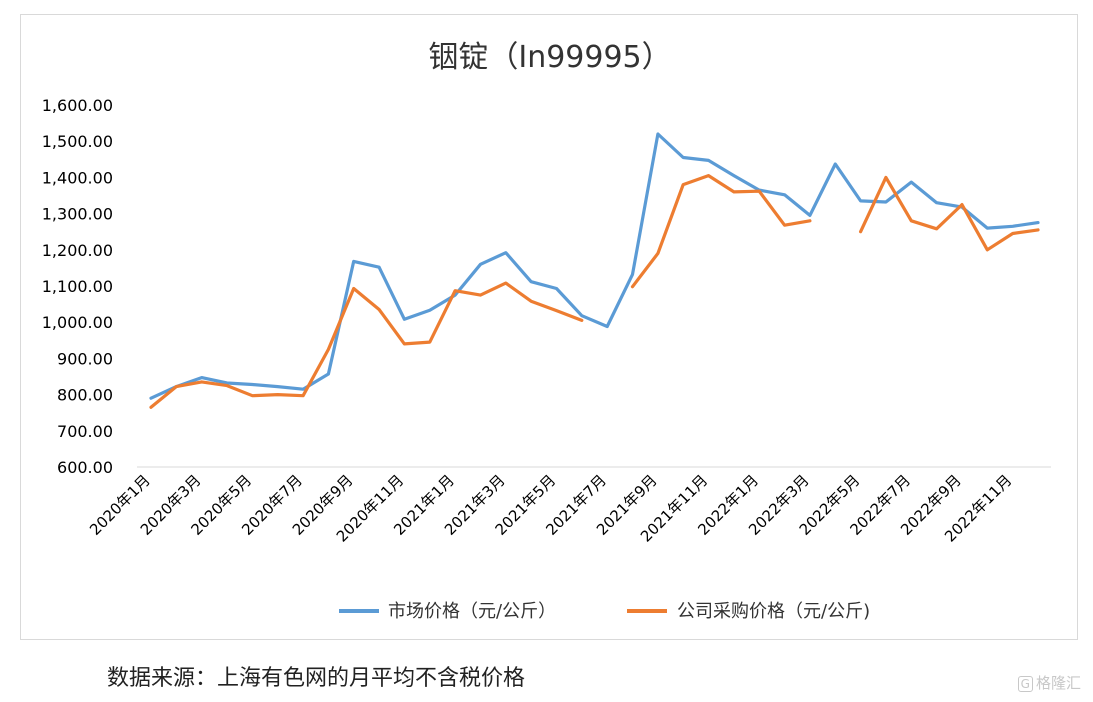 The width and height of the screenshot is (1093, 702). What do you see at coordinates (85, 358) in the screenshot?
I see `y-tick-label: 900.00` at bounding box center [85, 358].